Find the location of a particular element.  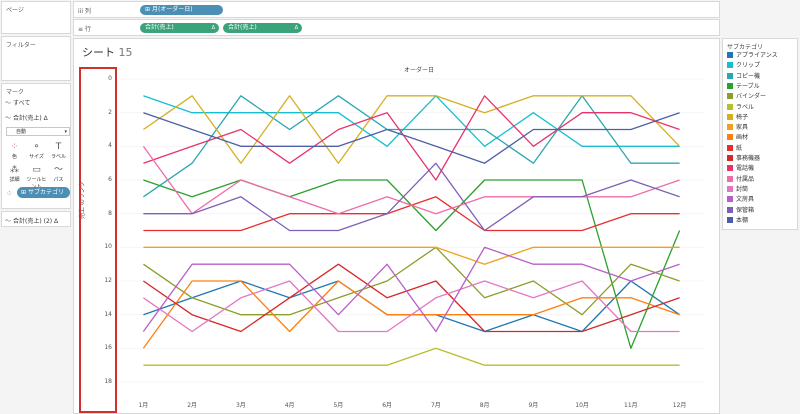

size-button: ⚬ サイズ is located at coordinates (36, 153).